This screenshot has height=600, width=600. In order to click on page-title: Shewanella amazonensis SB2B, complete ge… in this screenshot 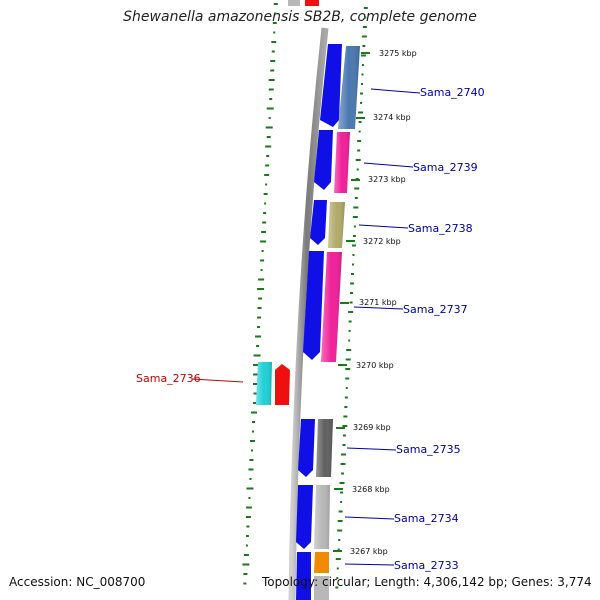, I will do `click(300, 17)`.